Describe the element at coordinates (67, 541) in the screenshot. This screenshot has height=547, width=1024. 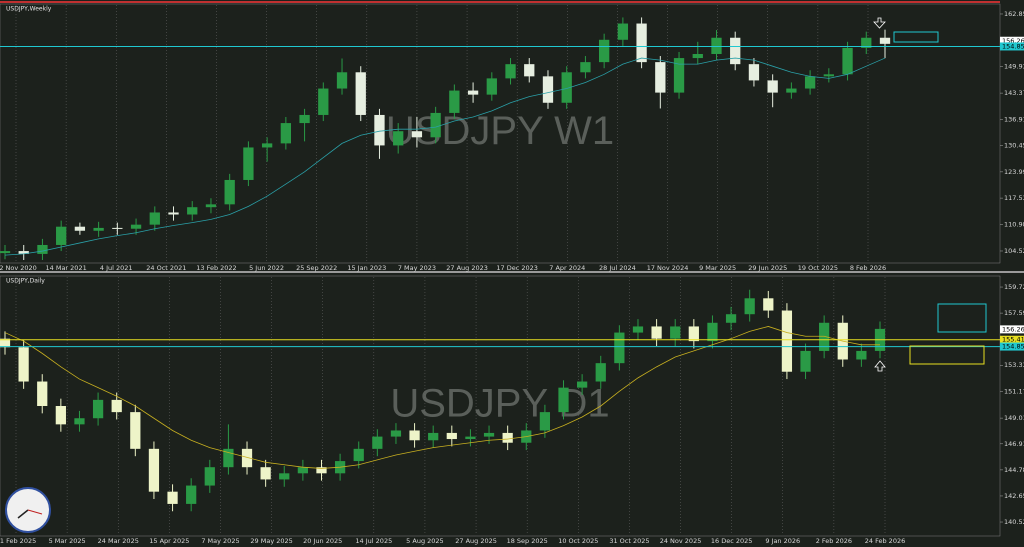
I see `x-tick-label: 5 Mar 2025` at that location.